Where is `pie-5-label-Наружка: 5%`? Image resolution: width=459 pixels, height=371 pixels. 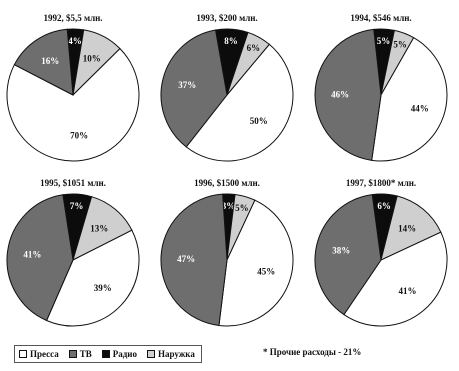 pie-5-label-Наружка: 5% is located at coordinates (242, 208).